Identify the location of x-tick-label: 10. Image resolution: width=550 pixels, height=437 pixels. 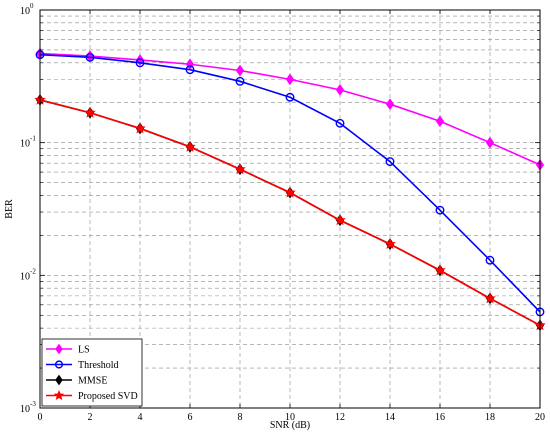
(290, 417).